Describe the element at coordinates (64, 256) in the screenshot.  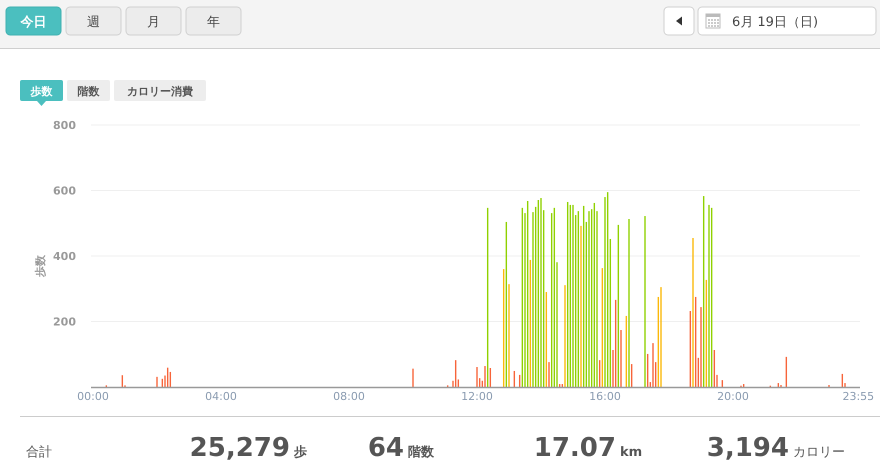
I see `y-tick-label: 400` at that location.